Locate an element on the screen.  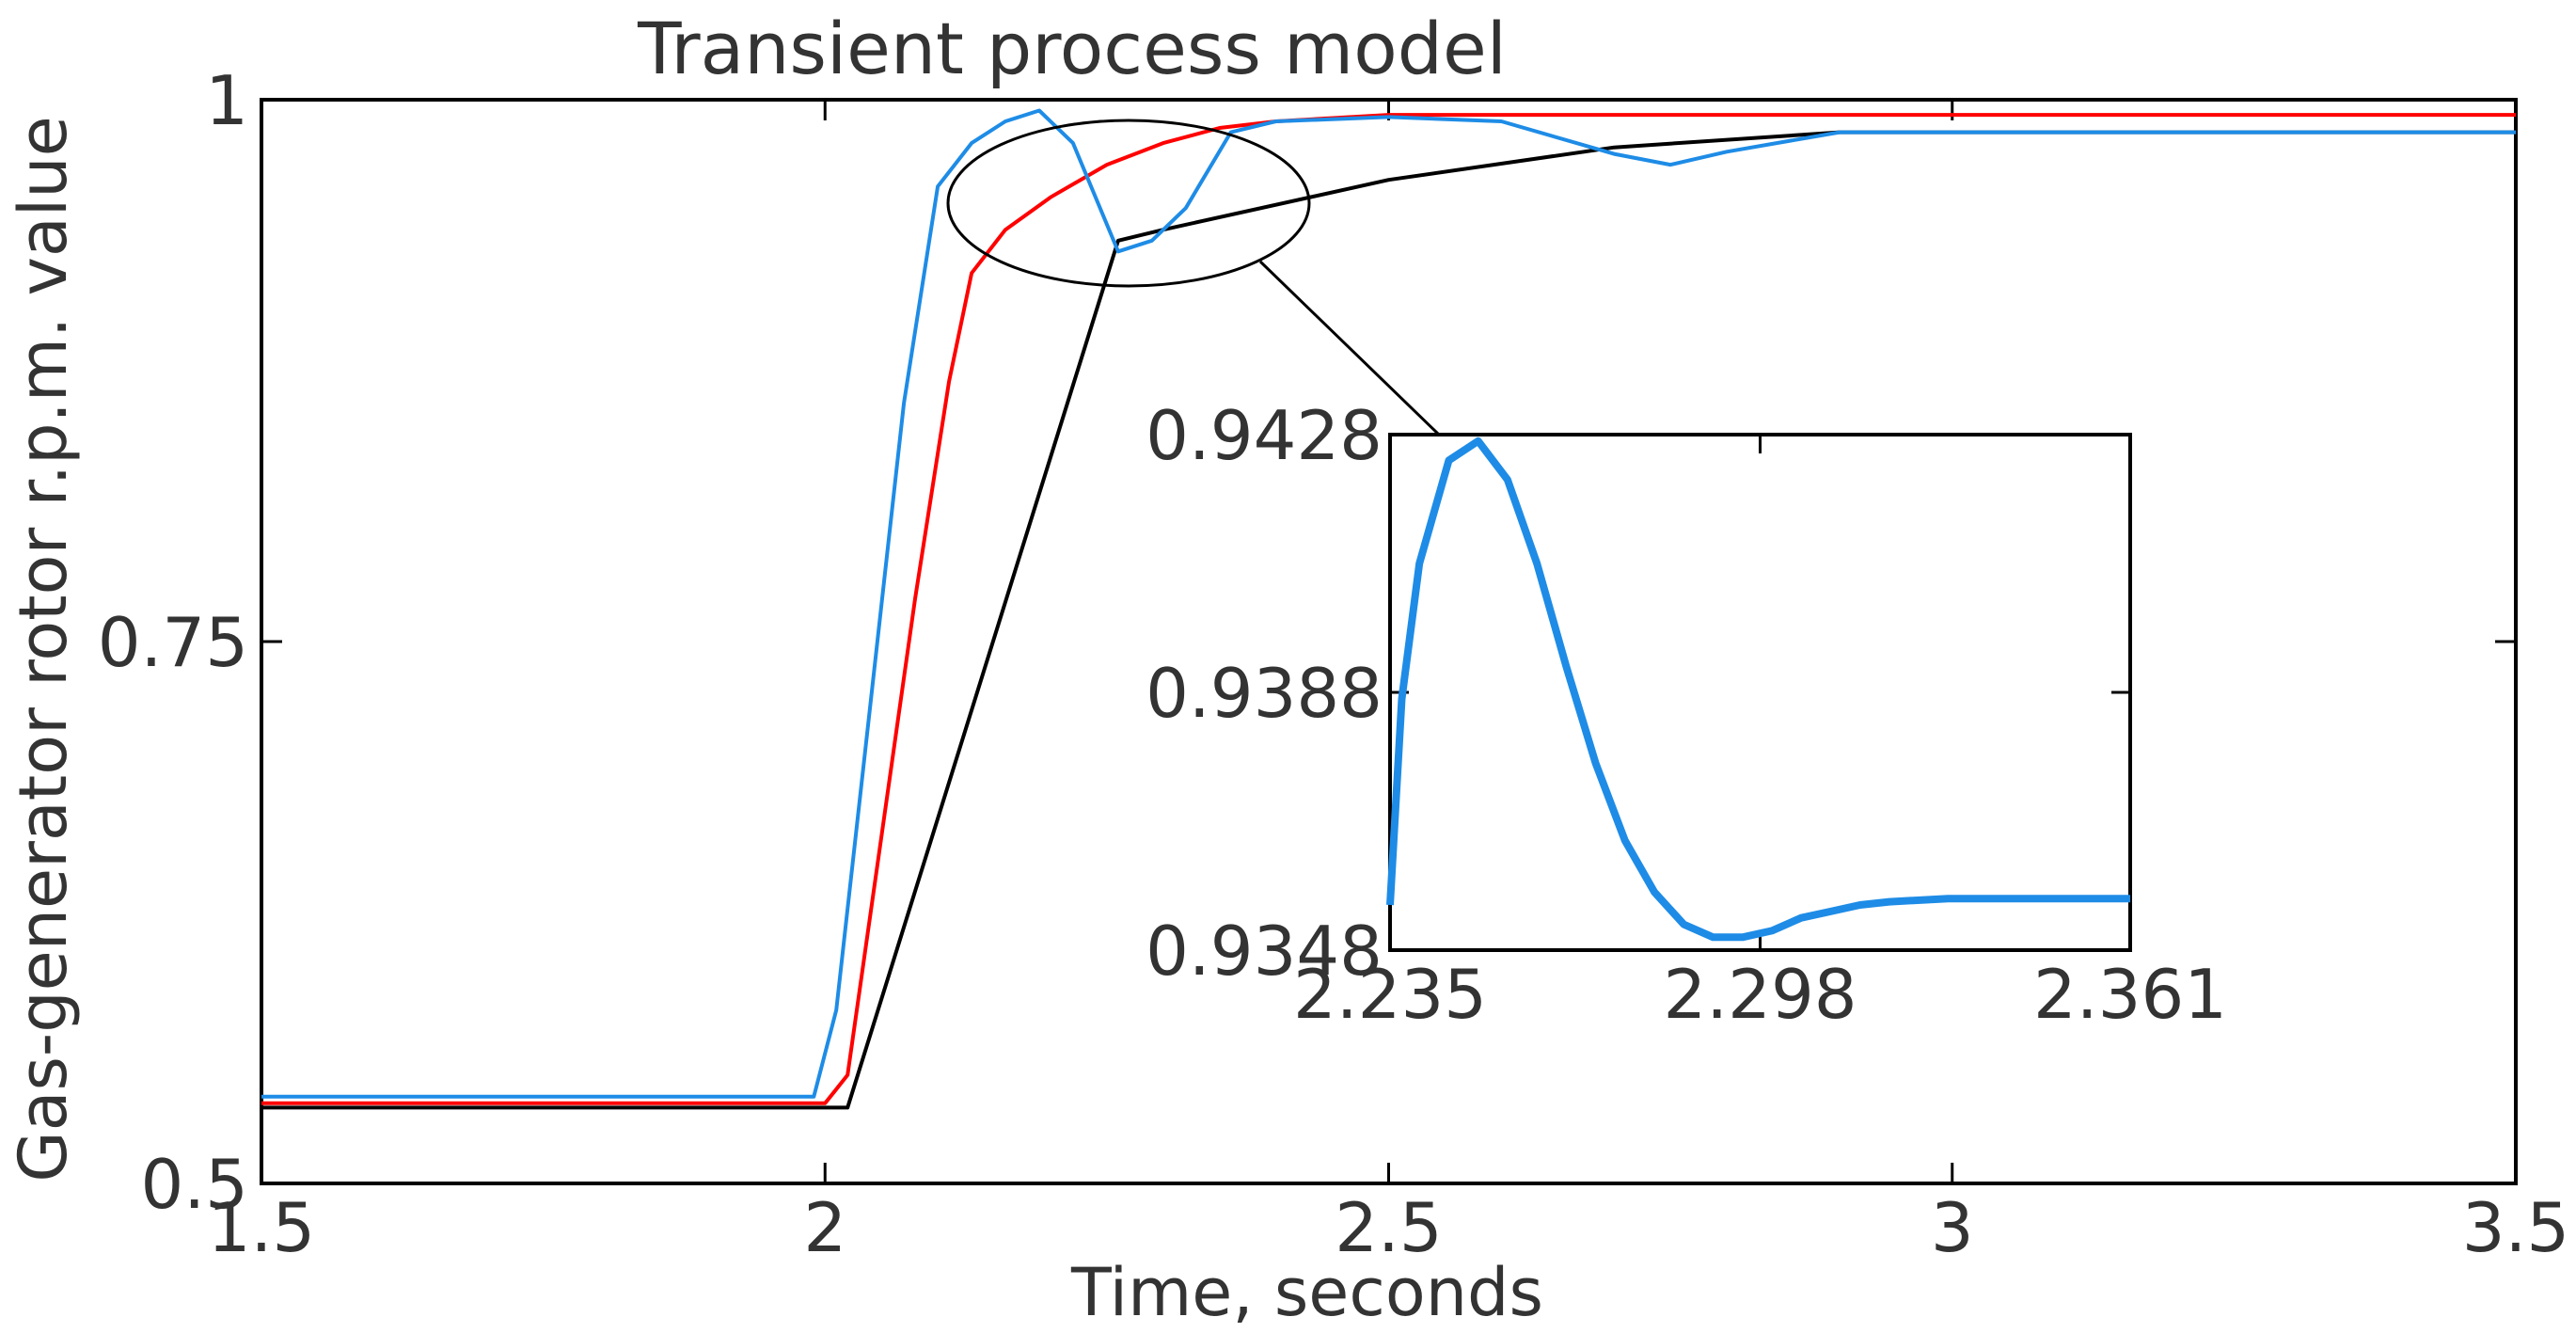
main-xtick-label: 2 is located at coordinates (824, 1227).